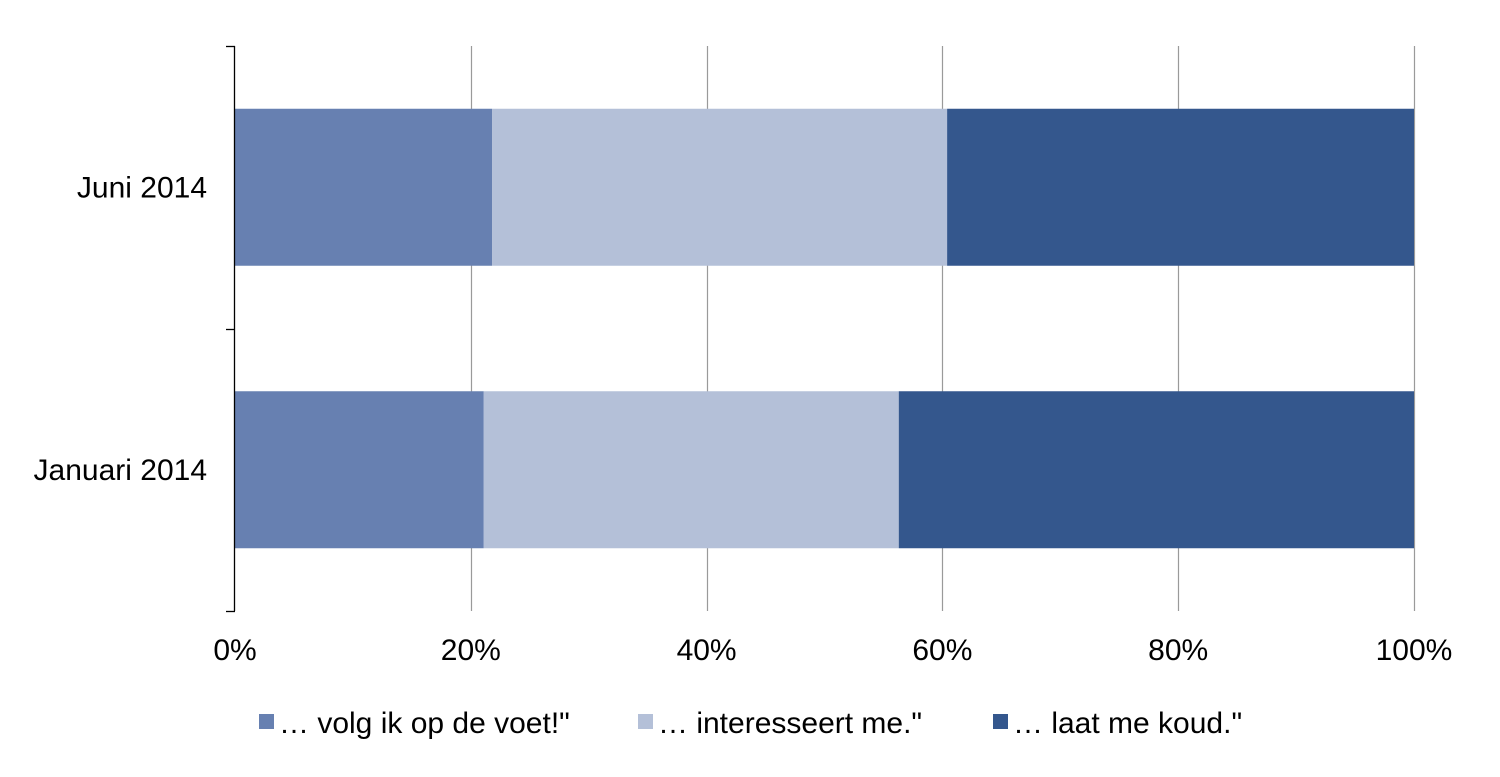  I want to click on y-tick-labels: Juni 2014 Januari 2014, so click(120, 329).